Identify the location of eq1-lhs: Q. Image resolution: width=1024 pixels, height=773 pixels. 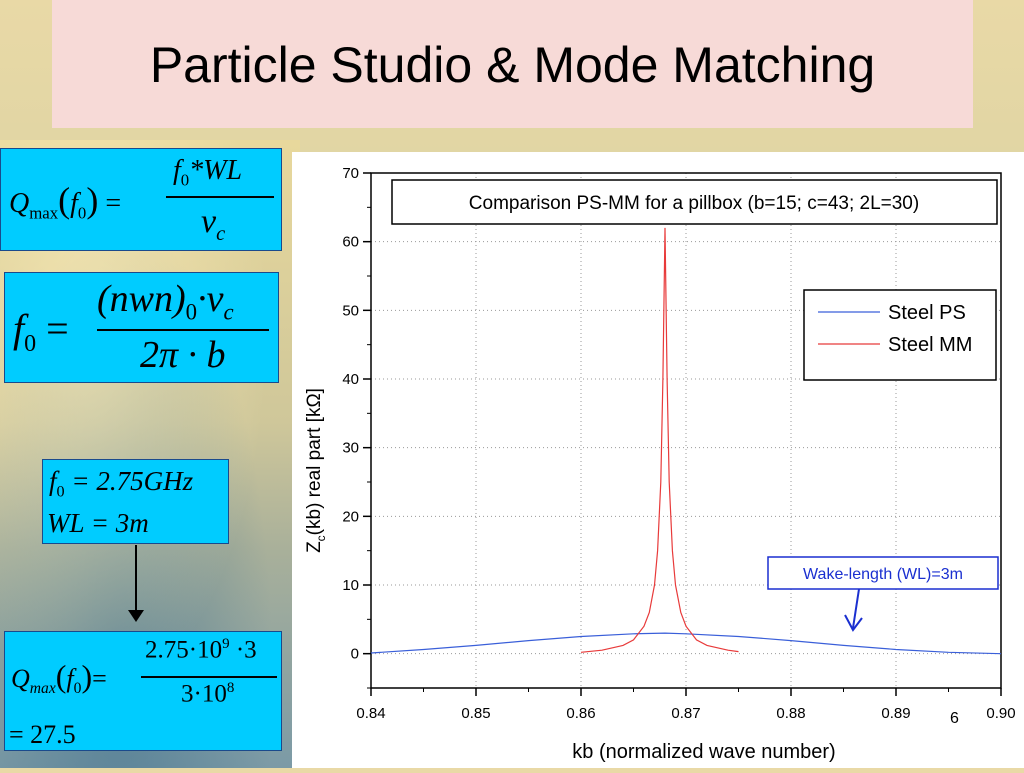
(19, 203).